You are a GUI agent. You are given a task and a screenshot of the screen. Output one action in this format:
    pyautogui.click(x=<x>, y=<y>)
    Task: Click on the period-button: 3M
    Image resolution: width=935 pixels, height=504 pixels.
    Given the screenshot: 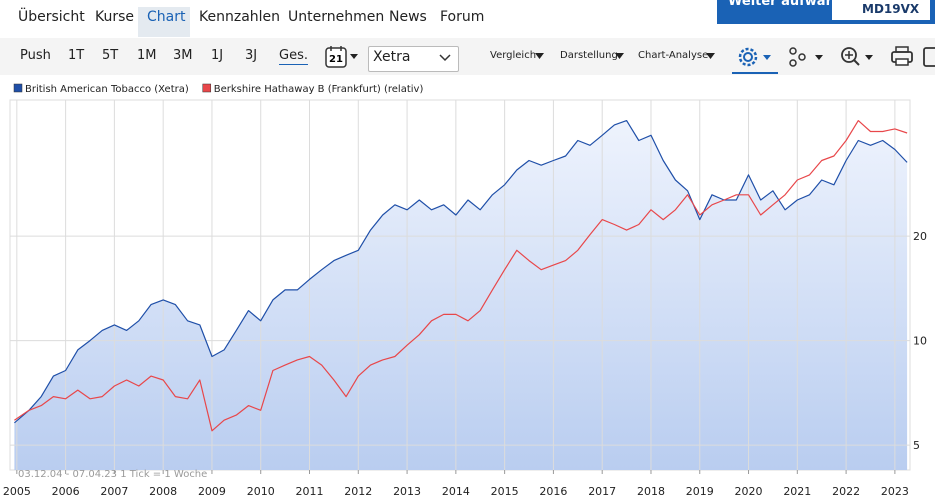 What is the action you would take?
    pyautogui.click(x=183, y=55)
    